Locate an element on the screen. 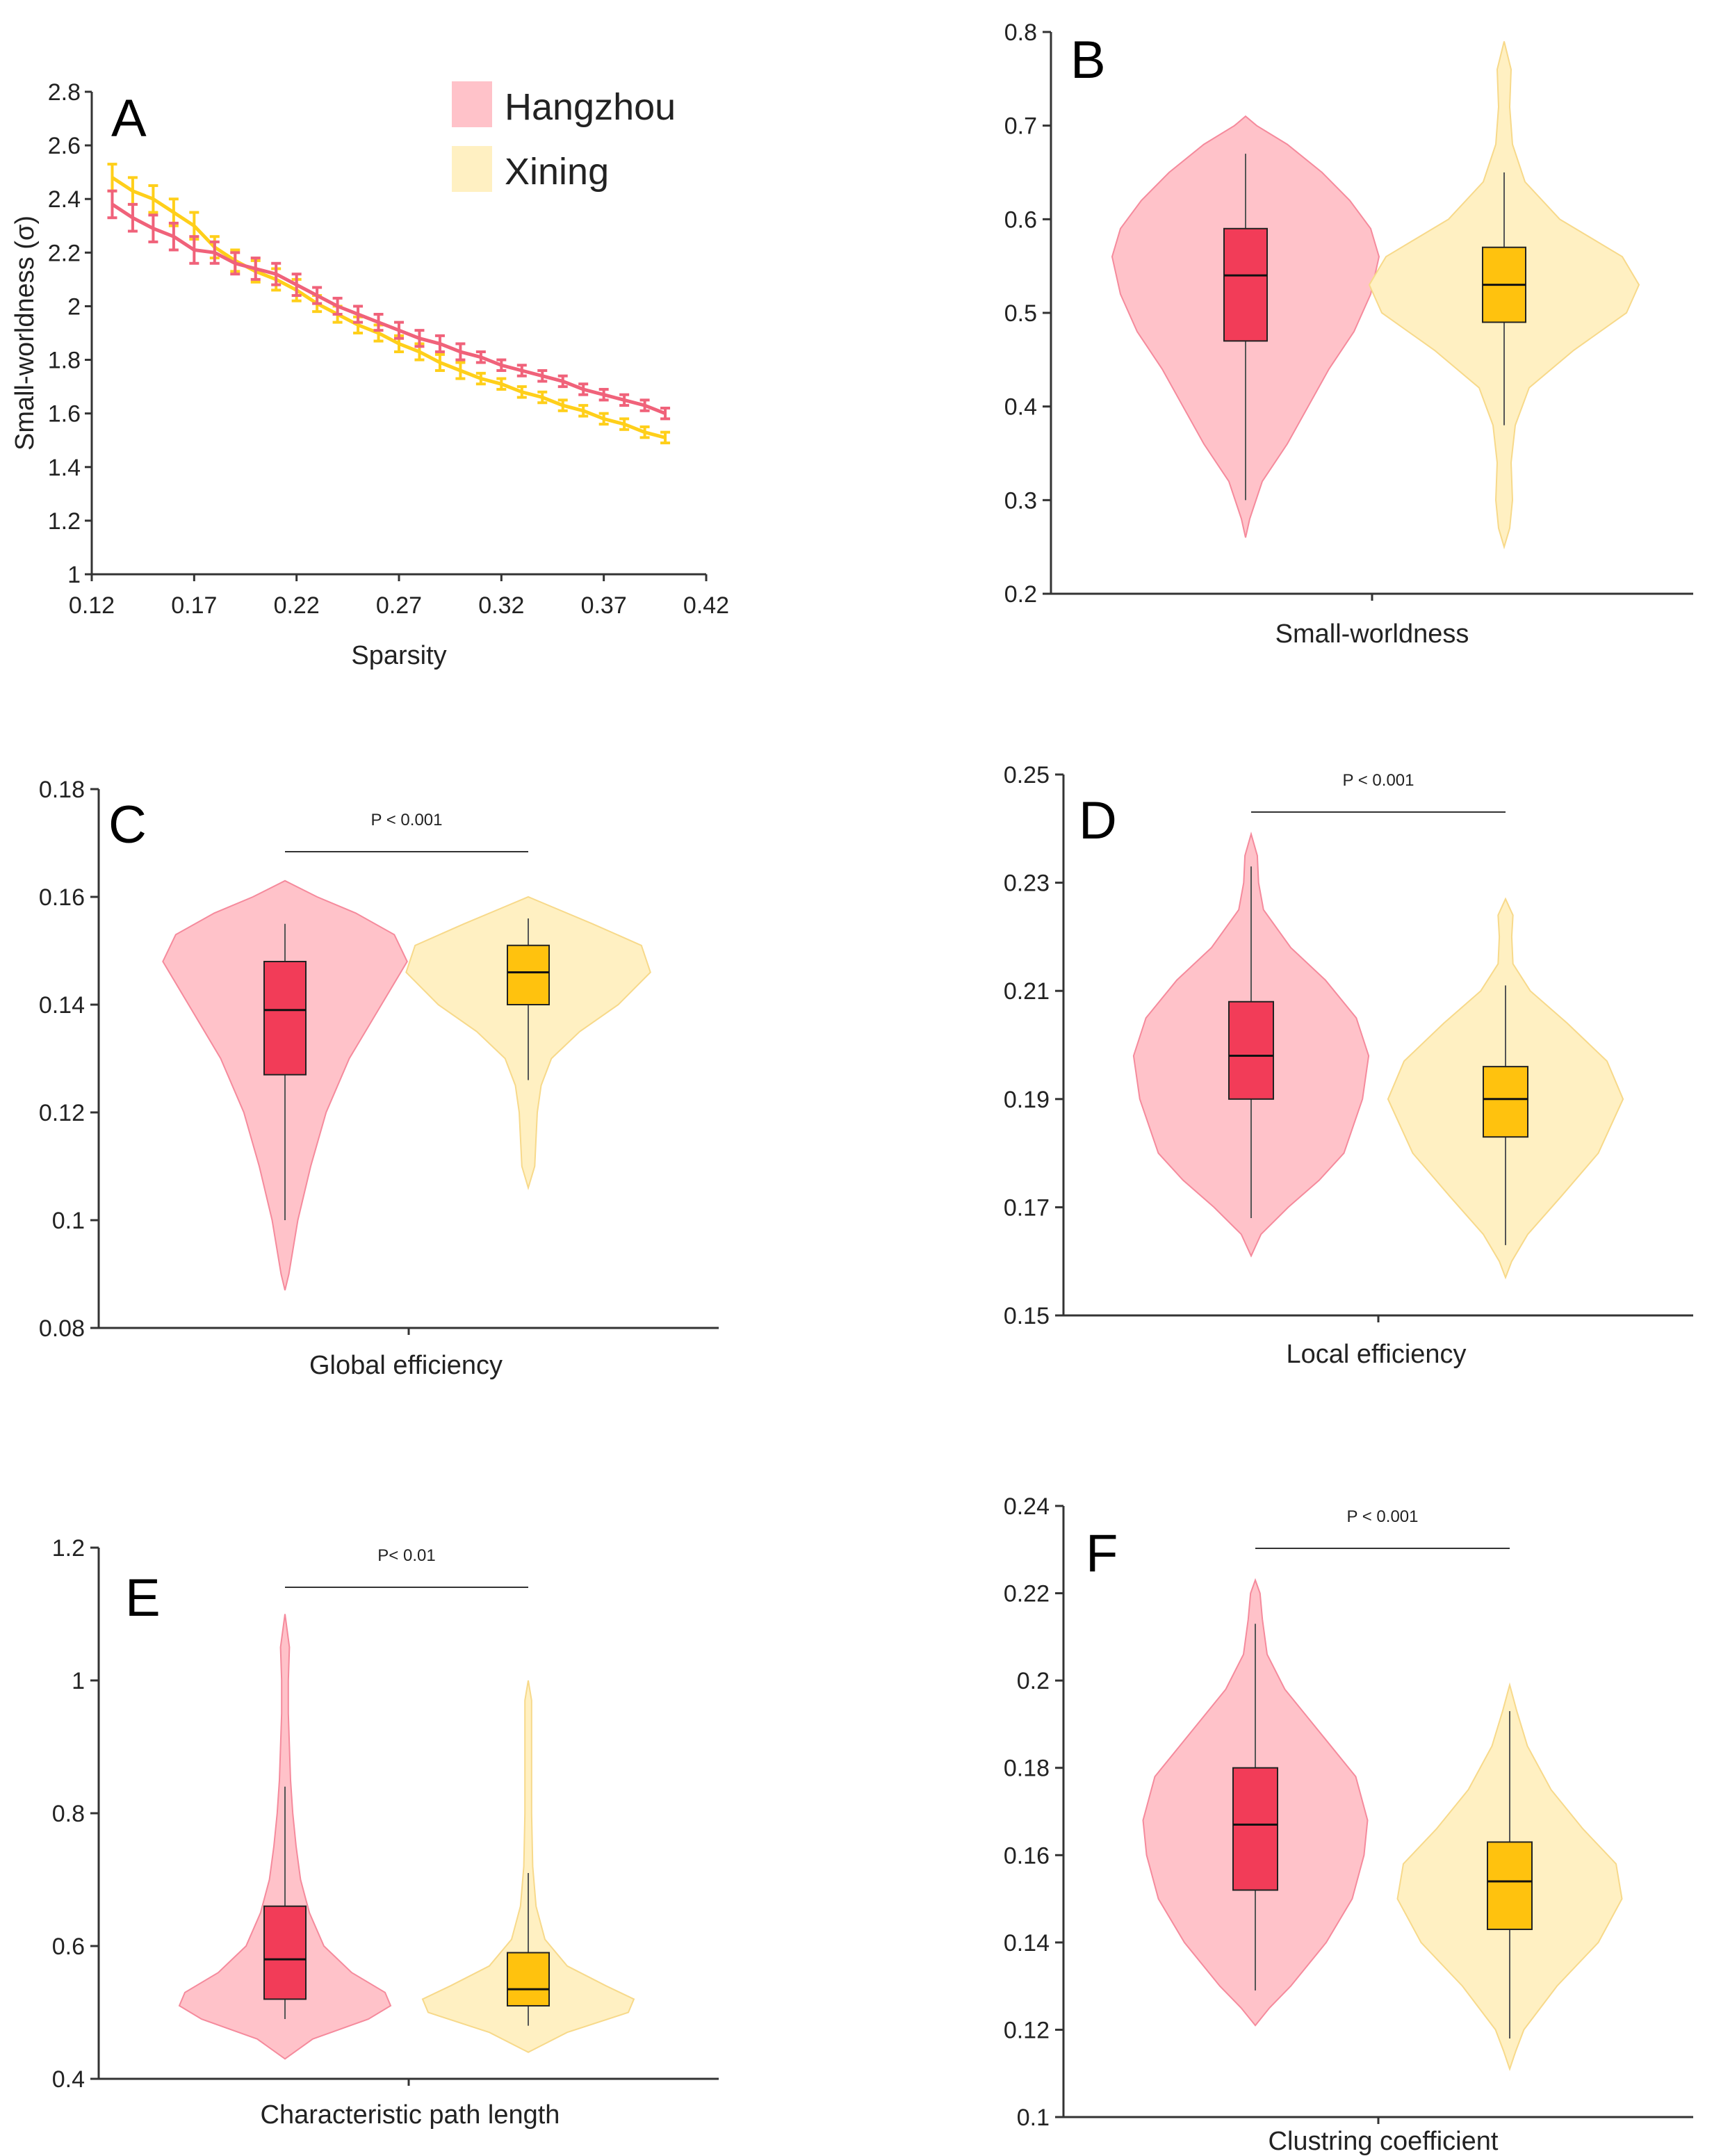 This screenshot has width=1721, height=2156. x-axis-title: Clustring coefficient is located at coordinates (1384, 2141).